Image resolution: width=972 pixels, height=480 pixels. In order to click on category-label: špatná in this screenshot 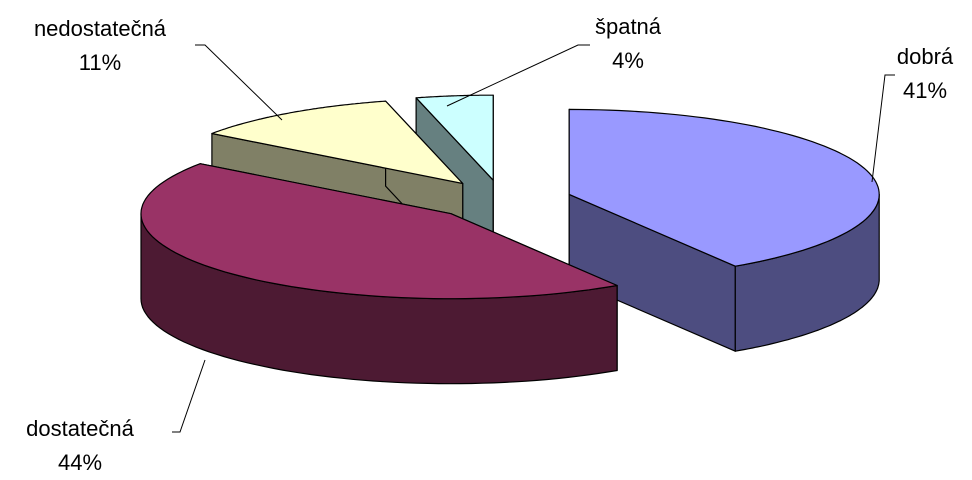, I will do `click(628, 26)`.